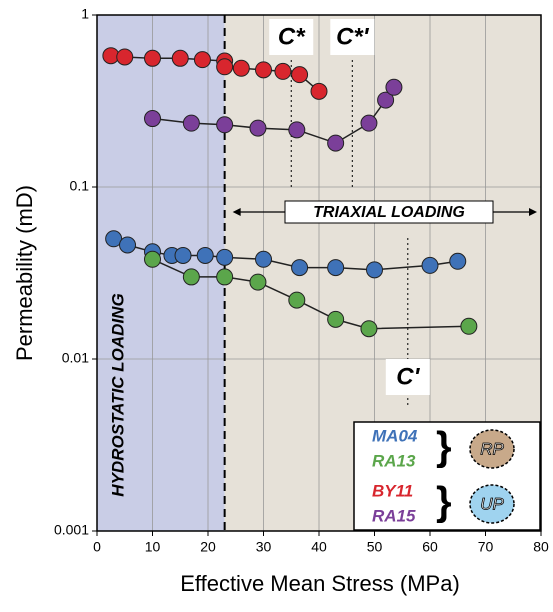  Describe the element at coordinates (375, 547) in the screenshot. I see `x-tick-label: 50` at that location.